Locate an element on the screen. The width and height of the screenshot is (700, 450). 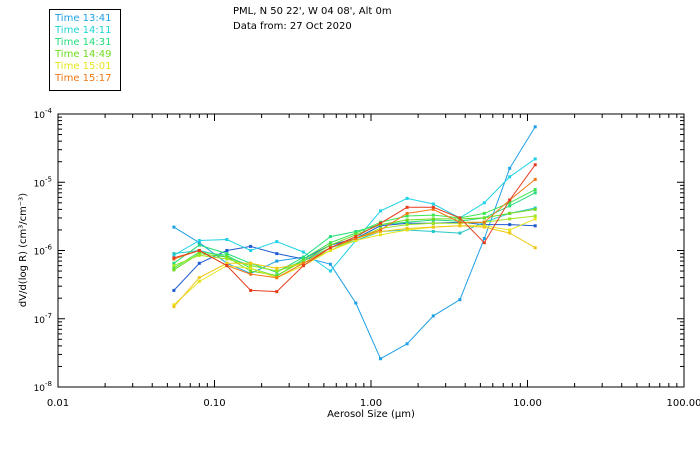
legend-entry-1411: Time 14:11 is located at coordinates (83, 30).